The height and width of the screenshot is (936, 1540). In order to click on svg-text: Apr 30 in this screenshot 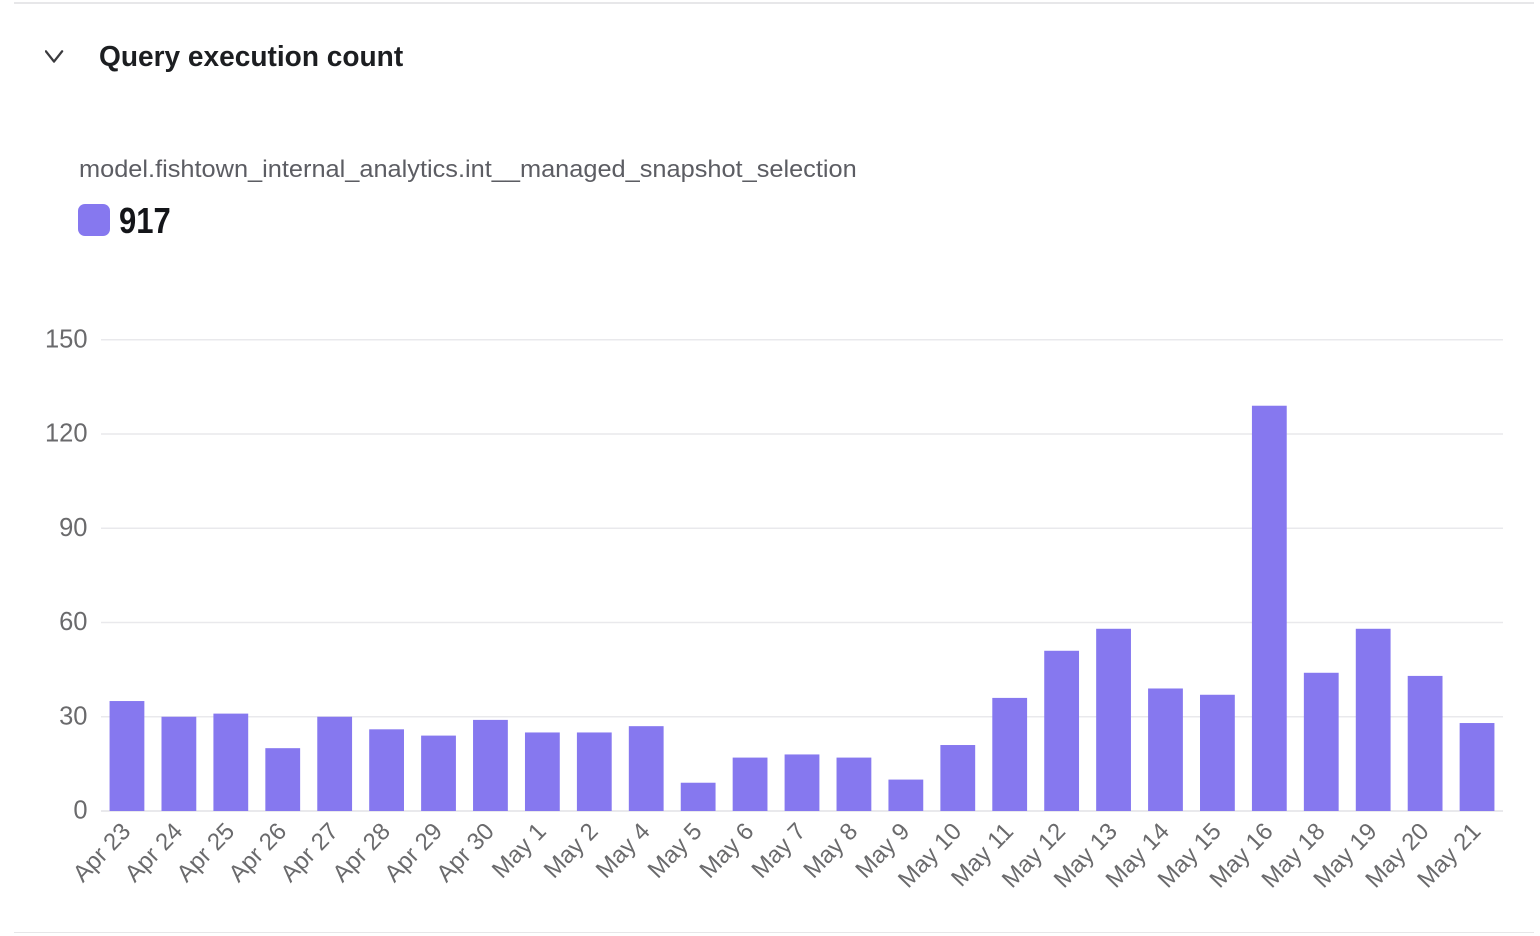, I will do `click(465, 853)`.